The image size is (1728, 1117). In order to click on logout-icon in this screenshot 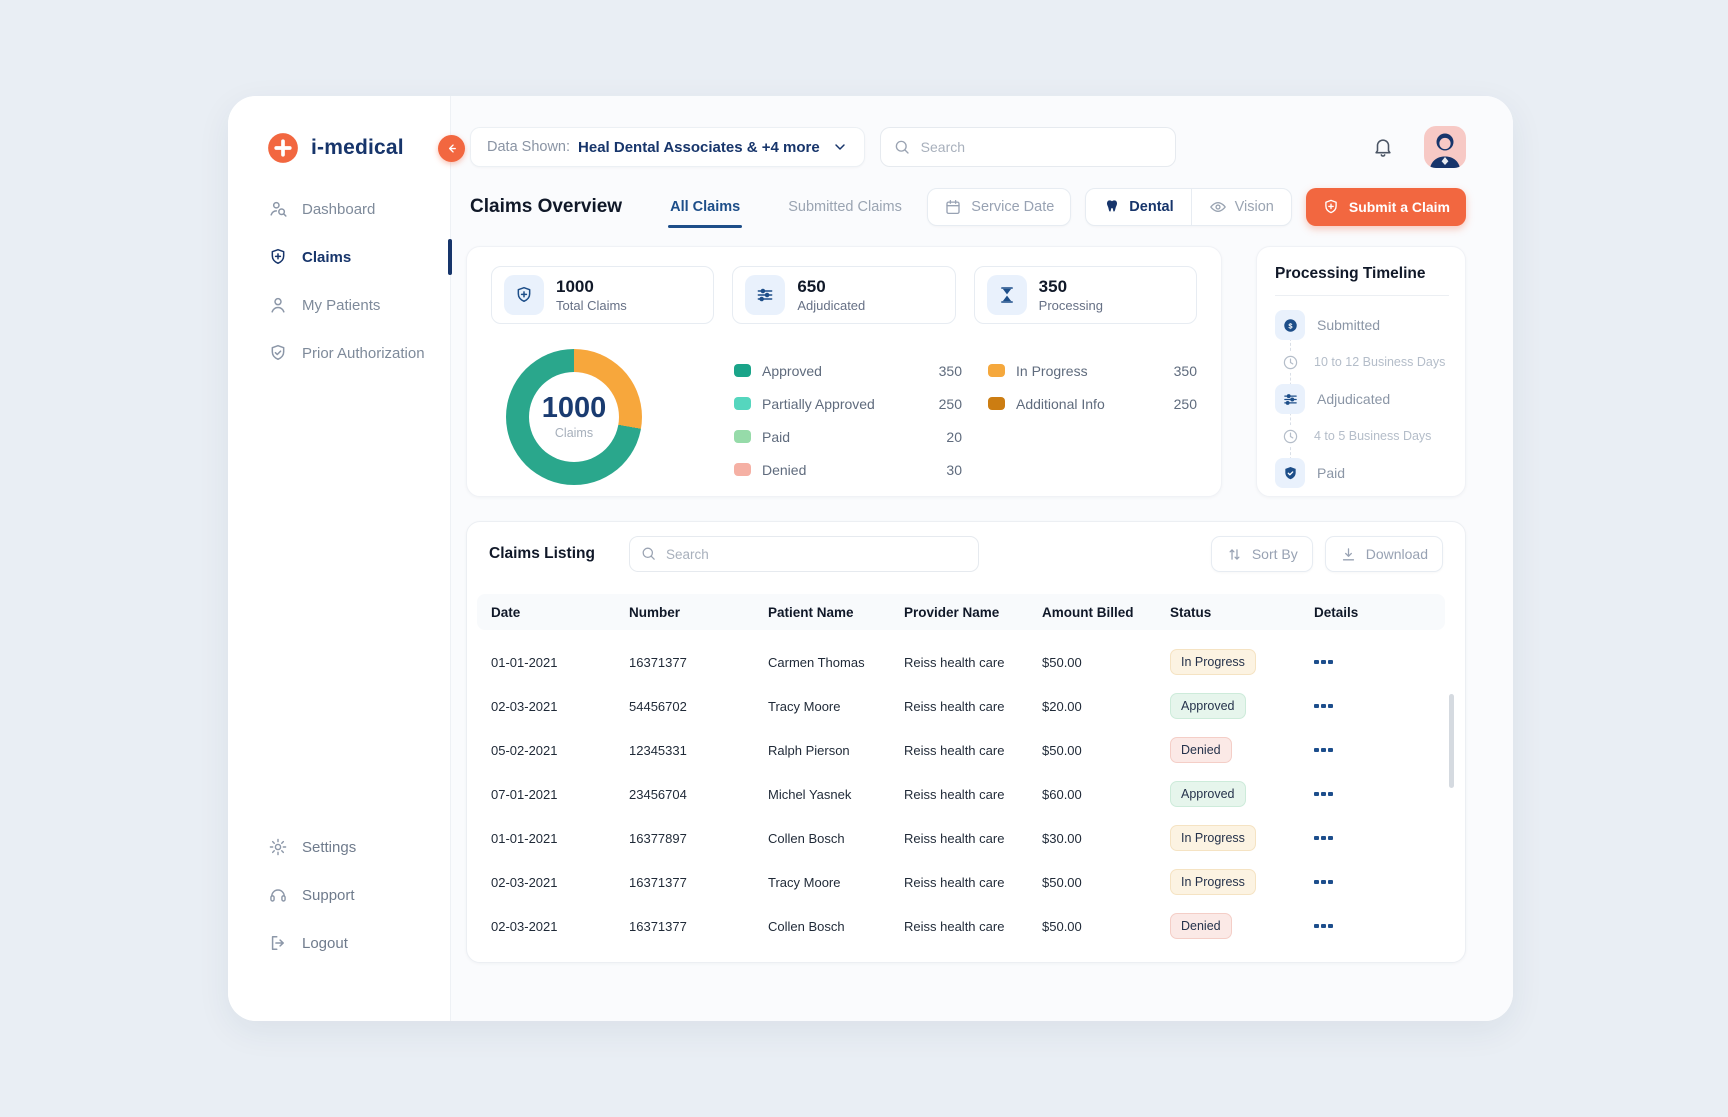, I will do `click(278, 943)`.